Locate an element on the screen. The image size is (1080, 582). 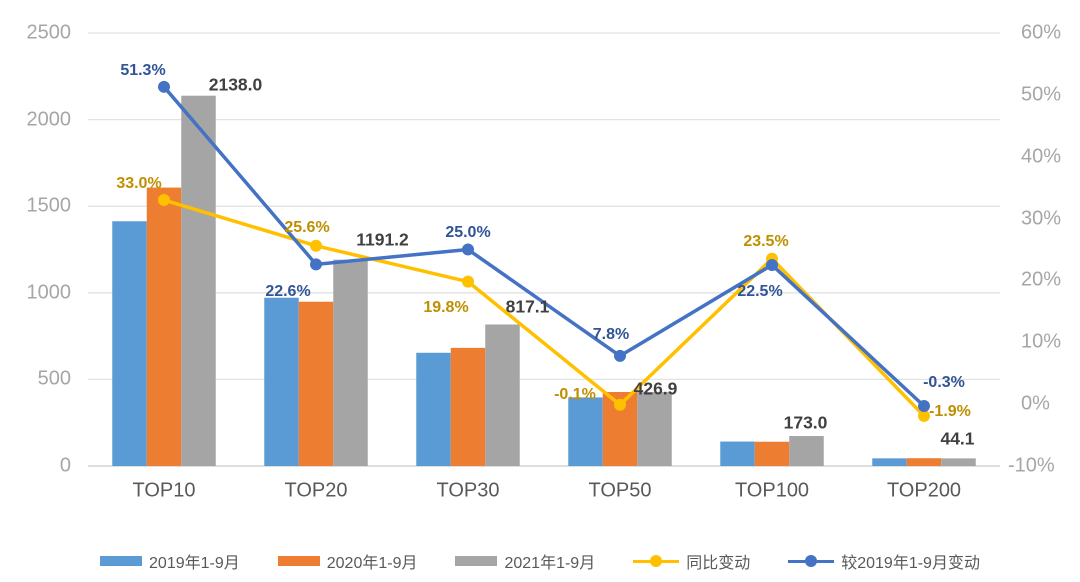
bar-2020-1-9-top200 is located at coordinates (924, 462).